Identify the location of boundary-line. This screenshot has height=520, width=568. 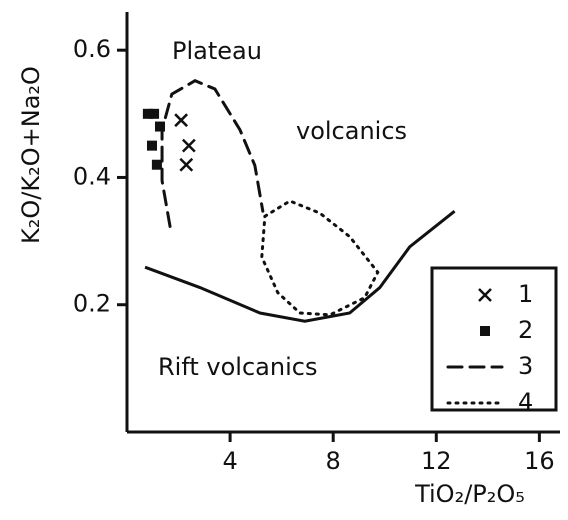
(300, 266).